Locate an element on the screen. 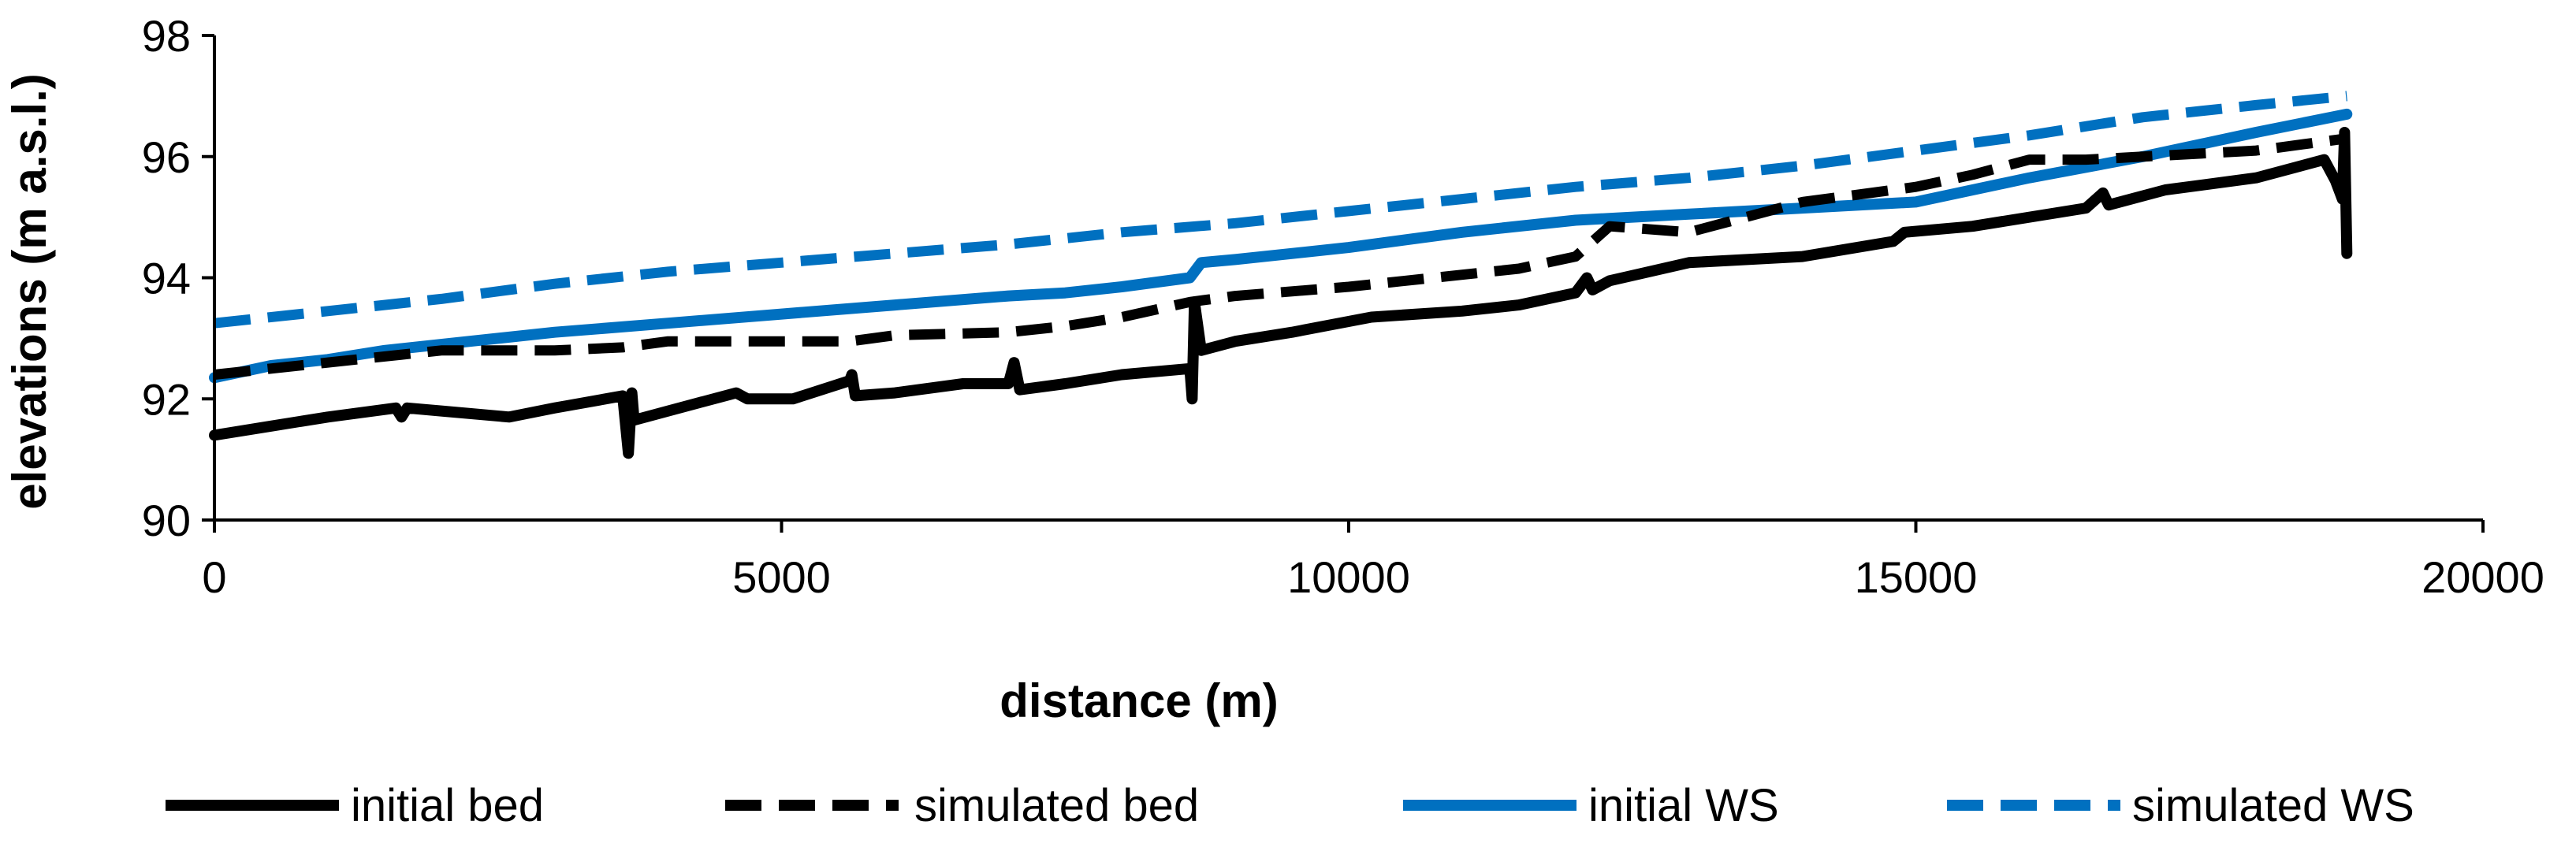 The image size is (2576, 847). x-tick-label: 20000 is located at coordinates (2483, 577).